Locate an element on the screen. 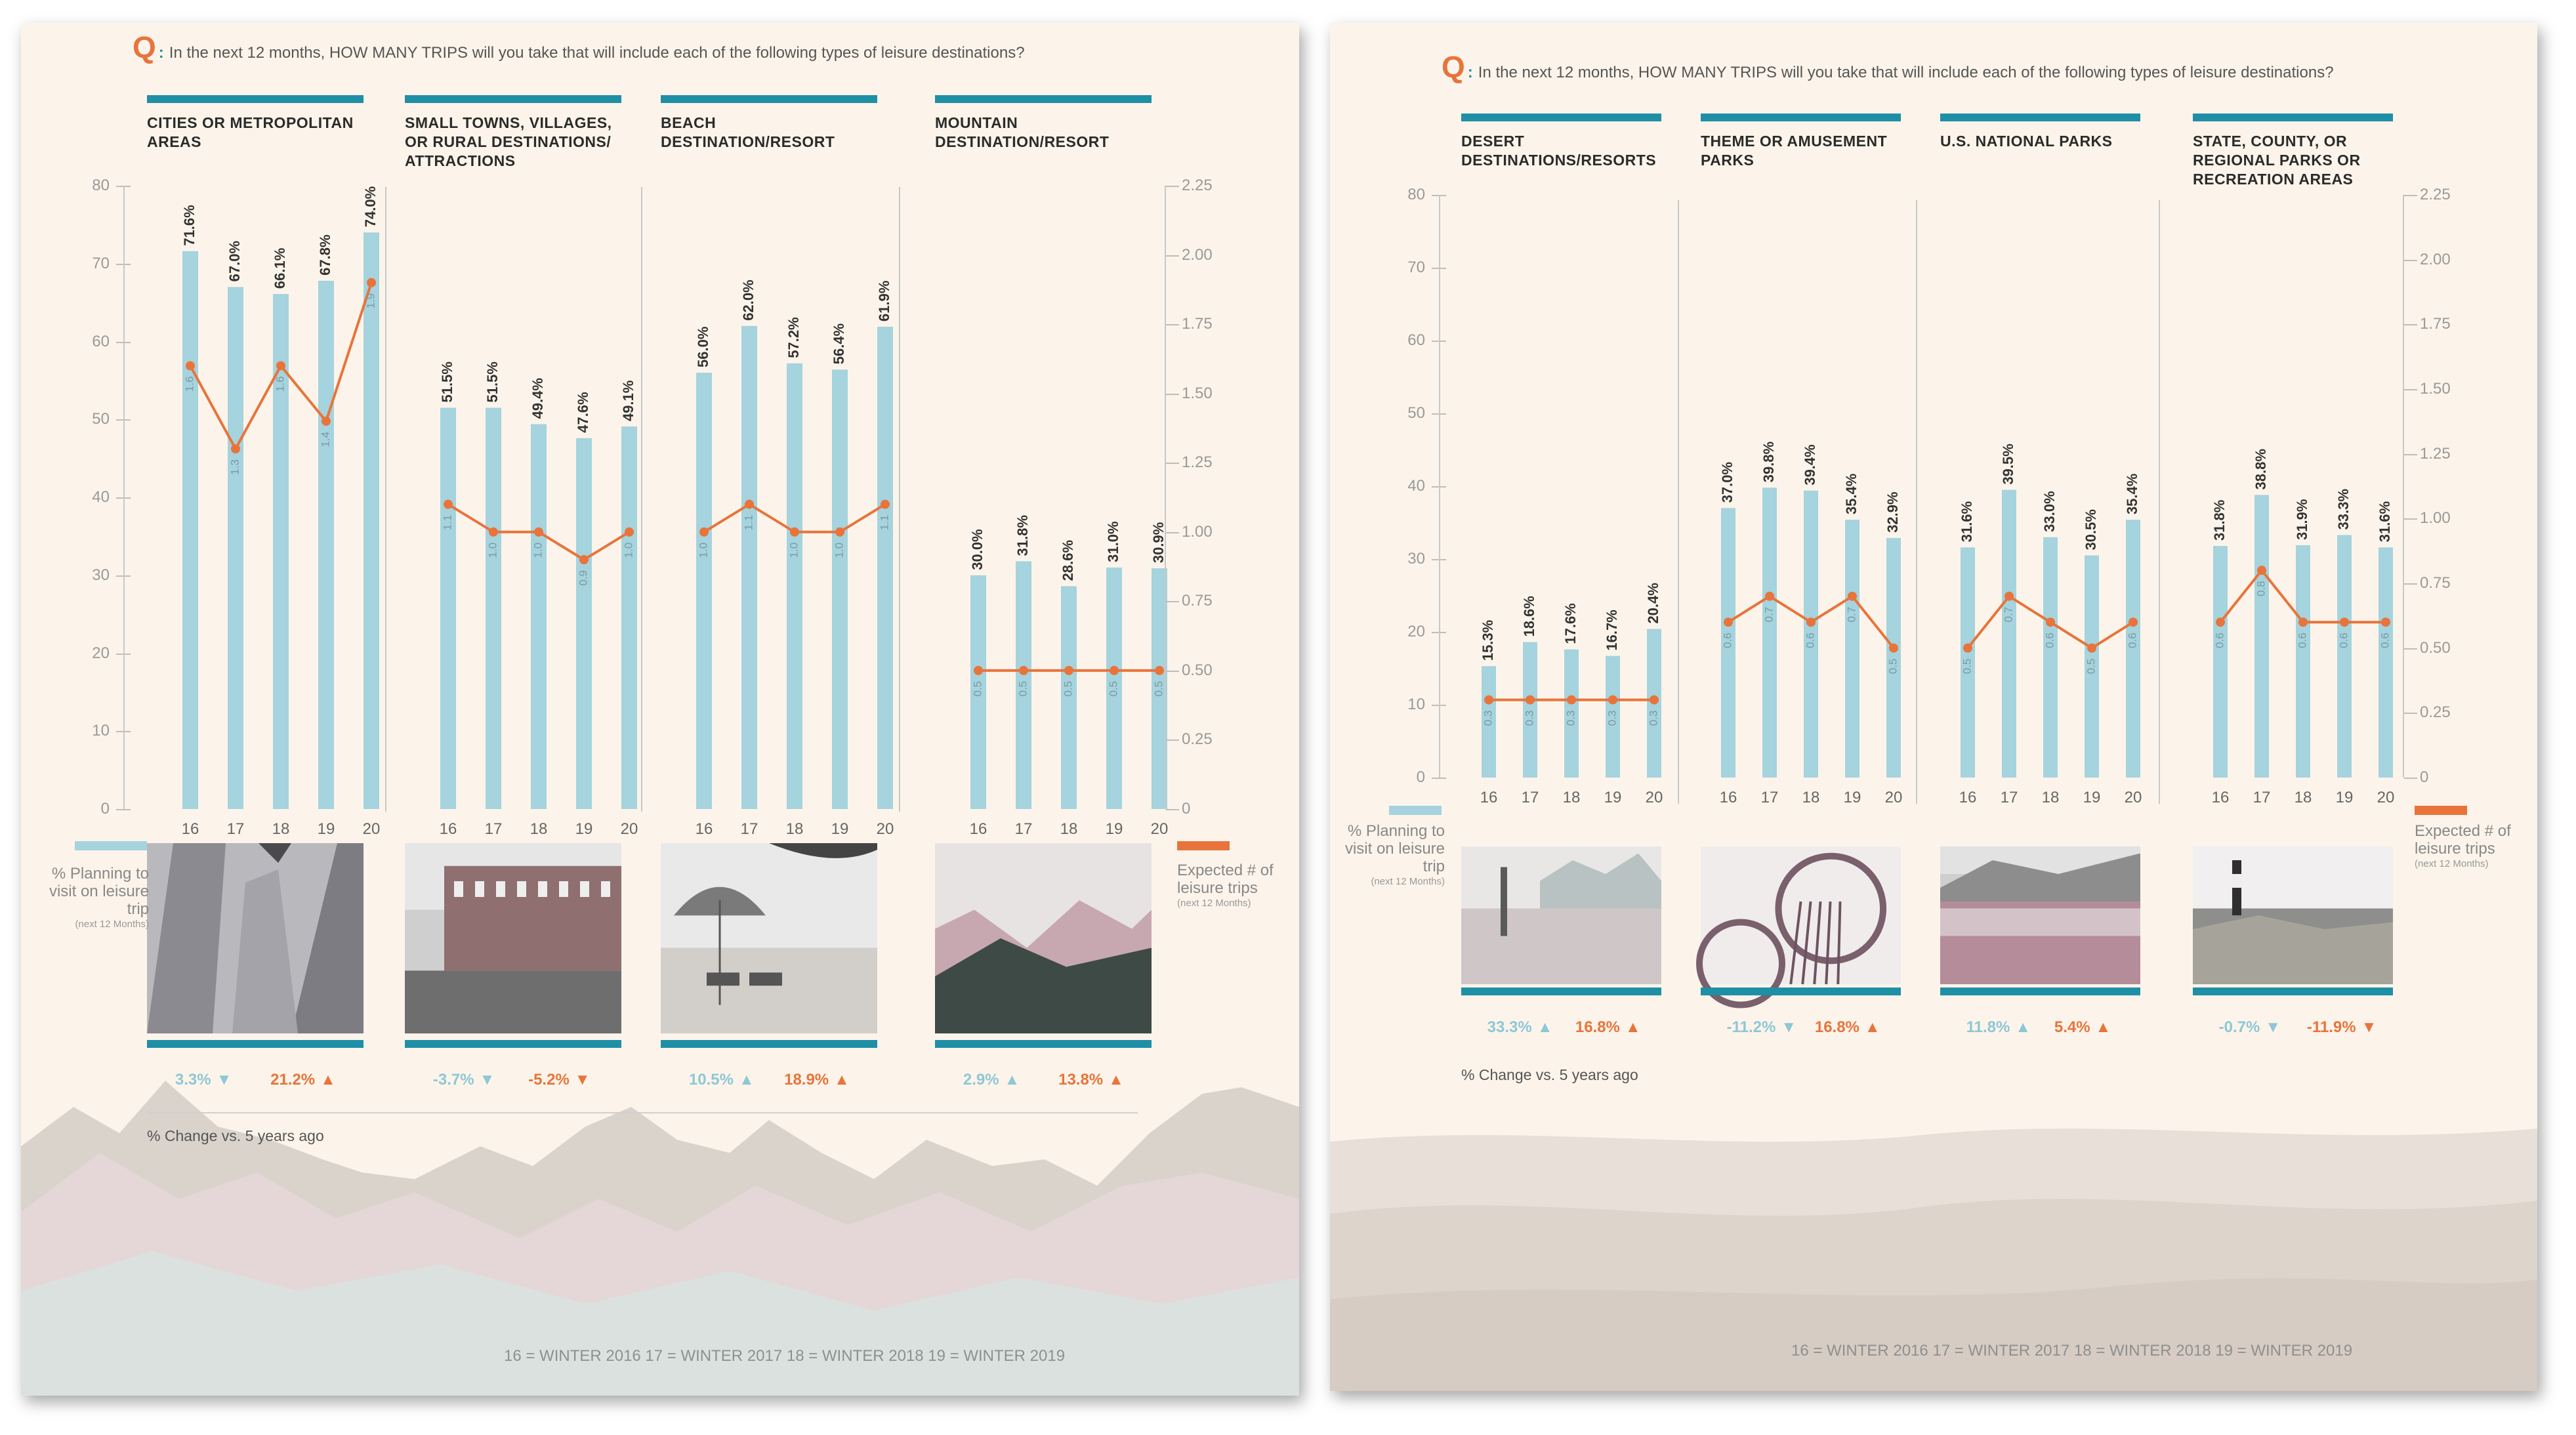  beach-umbrella-photo is located at coordinates (769, 938).